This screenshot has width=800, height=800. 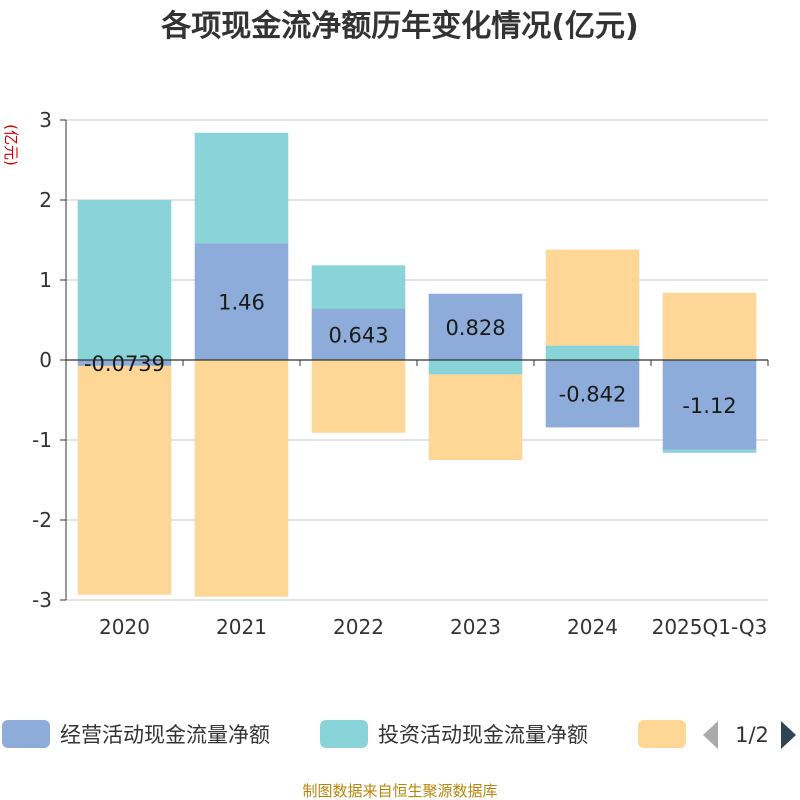 What do you see at coordinates (399, 26) in the screenshot?
I see `chart-title: 各项现金流净额历年变化情况(亿元)` at bounding box center [399, 26].